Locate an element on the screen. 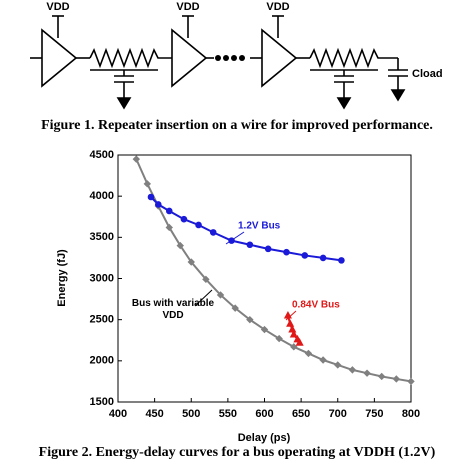 This screenshot has height=460, width=474. y-tick-label: 2500 is located at coordinates (102, 320).